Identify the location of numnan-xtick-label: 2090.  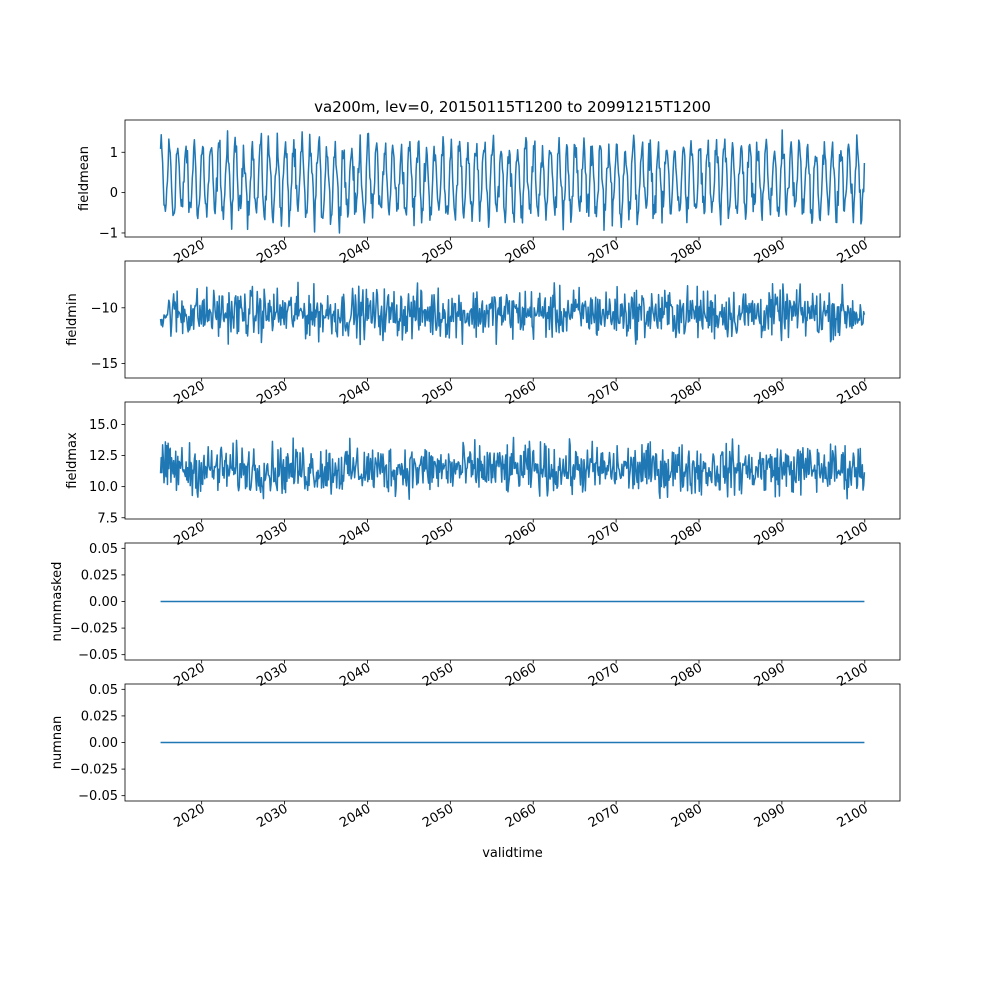
(770, 816).